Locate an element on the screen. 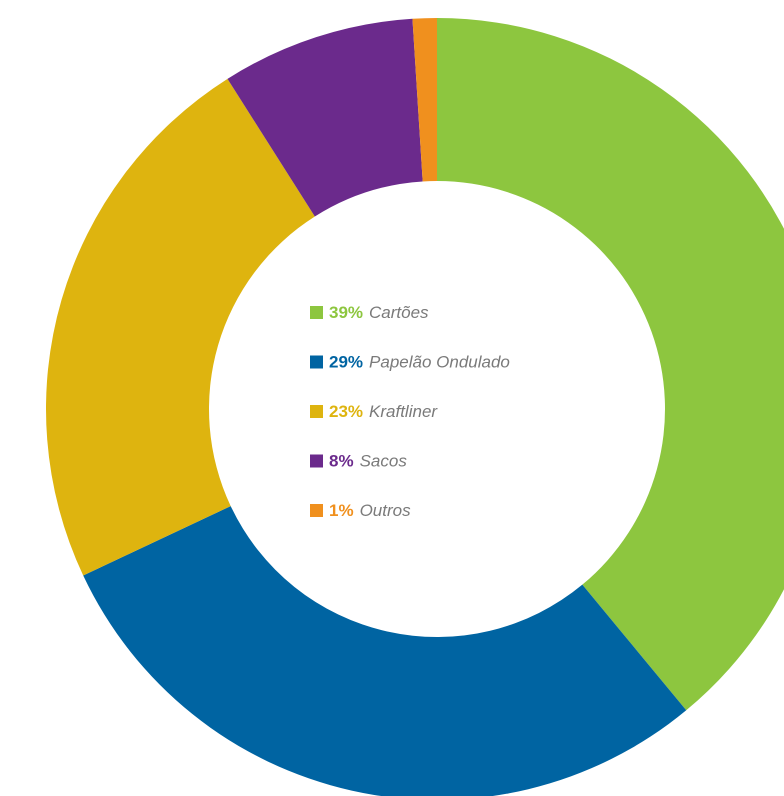 The image size is (784, 796). legend-name: Sacos is located at coordinates (384, 461).